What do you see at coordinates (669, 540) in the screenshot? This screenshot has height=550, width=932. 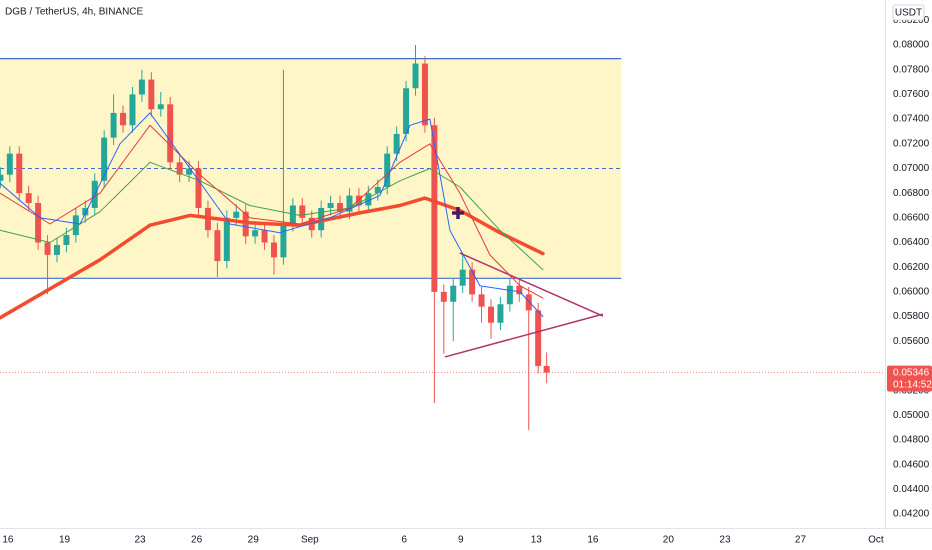 I see `x-tick-label: 20` at bounding box center [669, 540].